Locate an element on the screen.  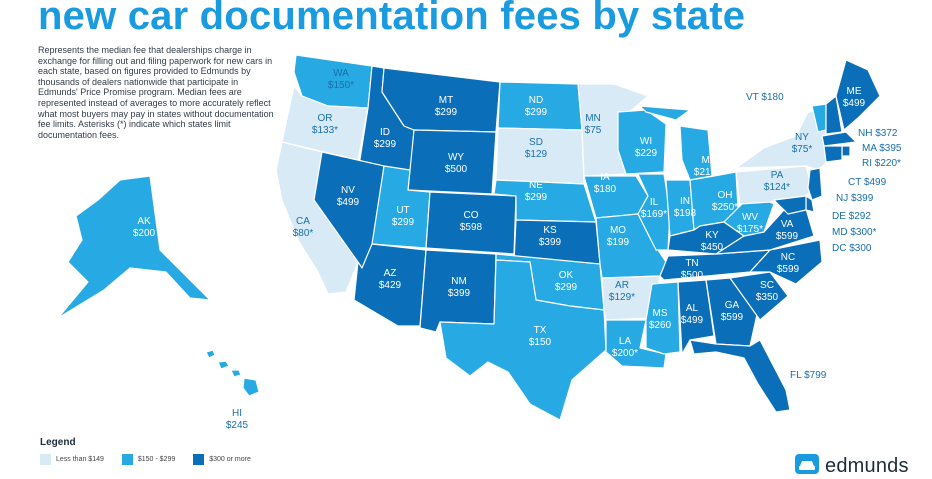
state-me is located at coordinates (858, 95).